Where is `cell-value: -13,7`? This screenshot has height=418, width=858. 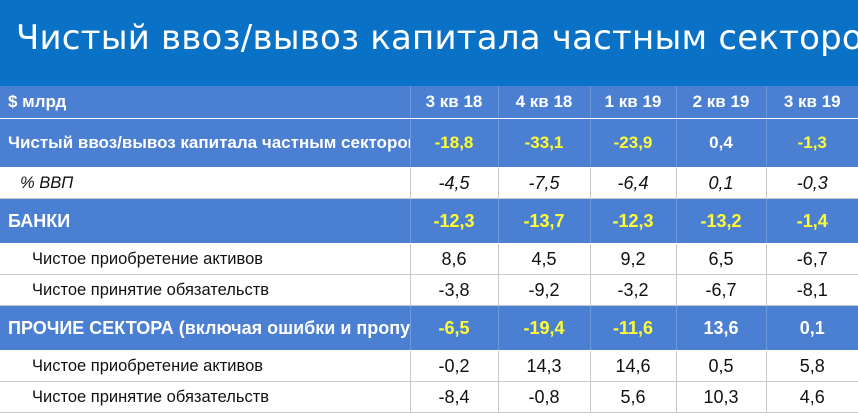
cell-value: -13,7 is located at coordinates (544, 221).